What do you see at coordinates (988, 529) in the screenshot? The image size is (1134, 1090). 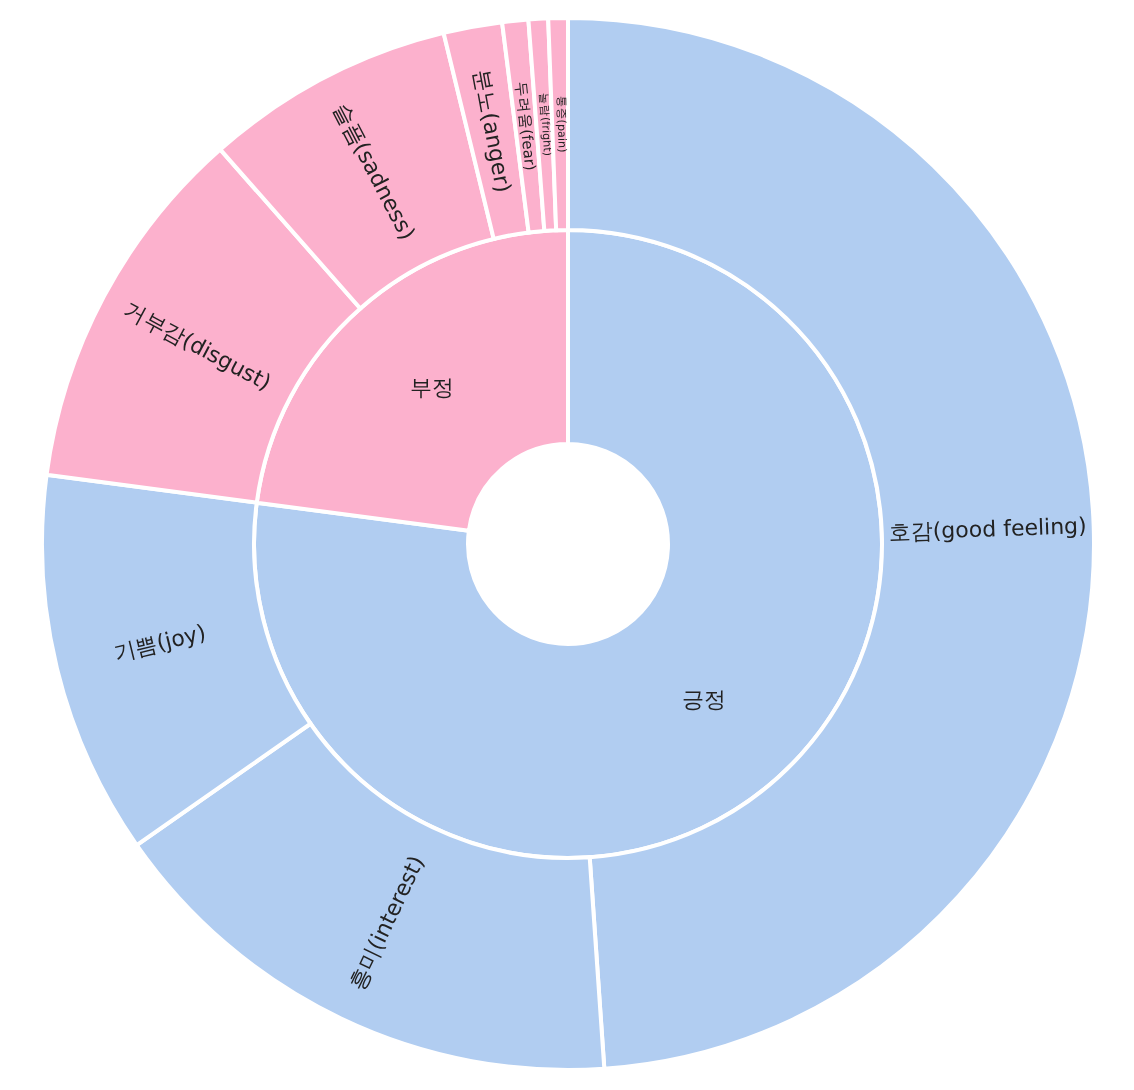 I see `slice-label: 호감(good feeling)` at bounding box center [988, 529].